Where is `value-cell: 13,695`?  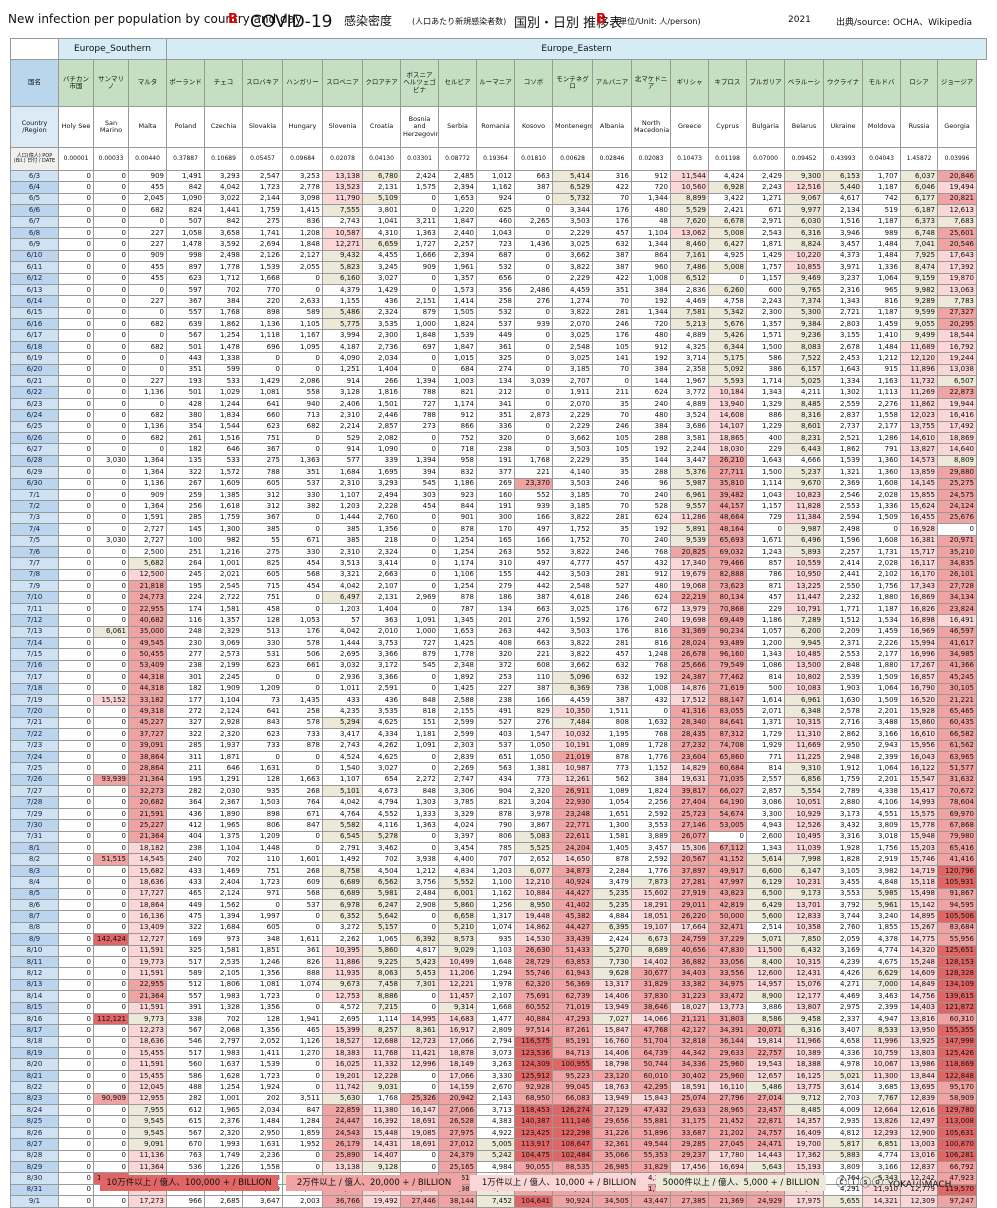 value-cell: 13,695 is located at coordinates (919, 1087).